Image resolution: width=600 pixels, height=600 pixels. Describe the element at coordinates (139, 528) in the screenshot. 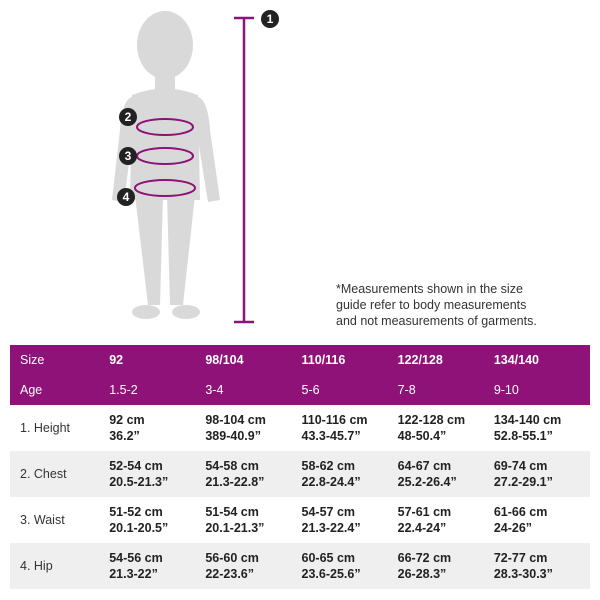

I see `inch-value: 20.1-20.5”` at that location.